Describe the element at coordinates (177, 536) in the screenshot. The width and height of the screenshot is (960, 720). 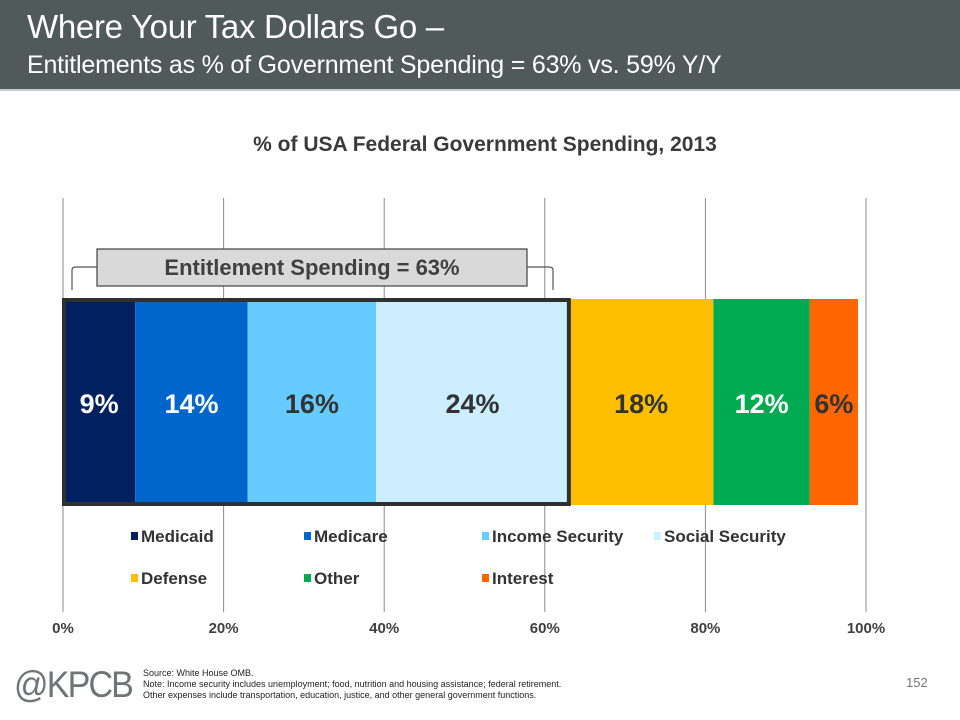
I see `legend-label-medicaid: Medicaid` at that location.